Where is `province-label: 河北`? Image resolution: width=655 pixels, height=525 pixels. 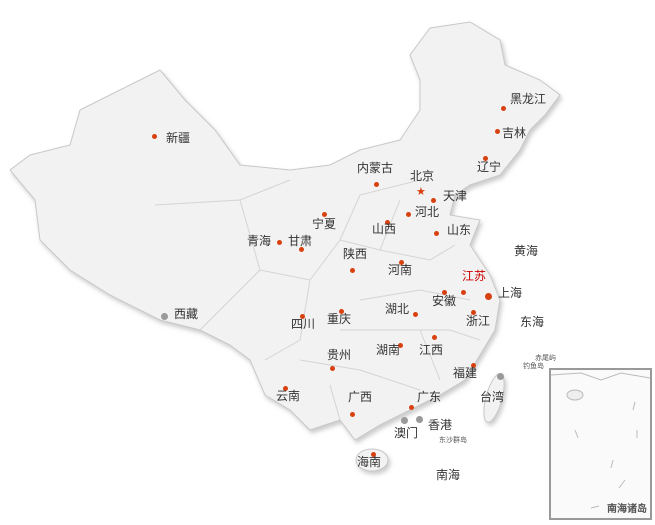
province-label: 河北 is located at coordinates (427, 212).